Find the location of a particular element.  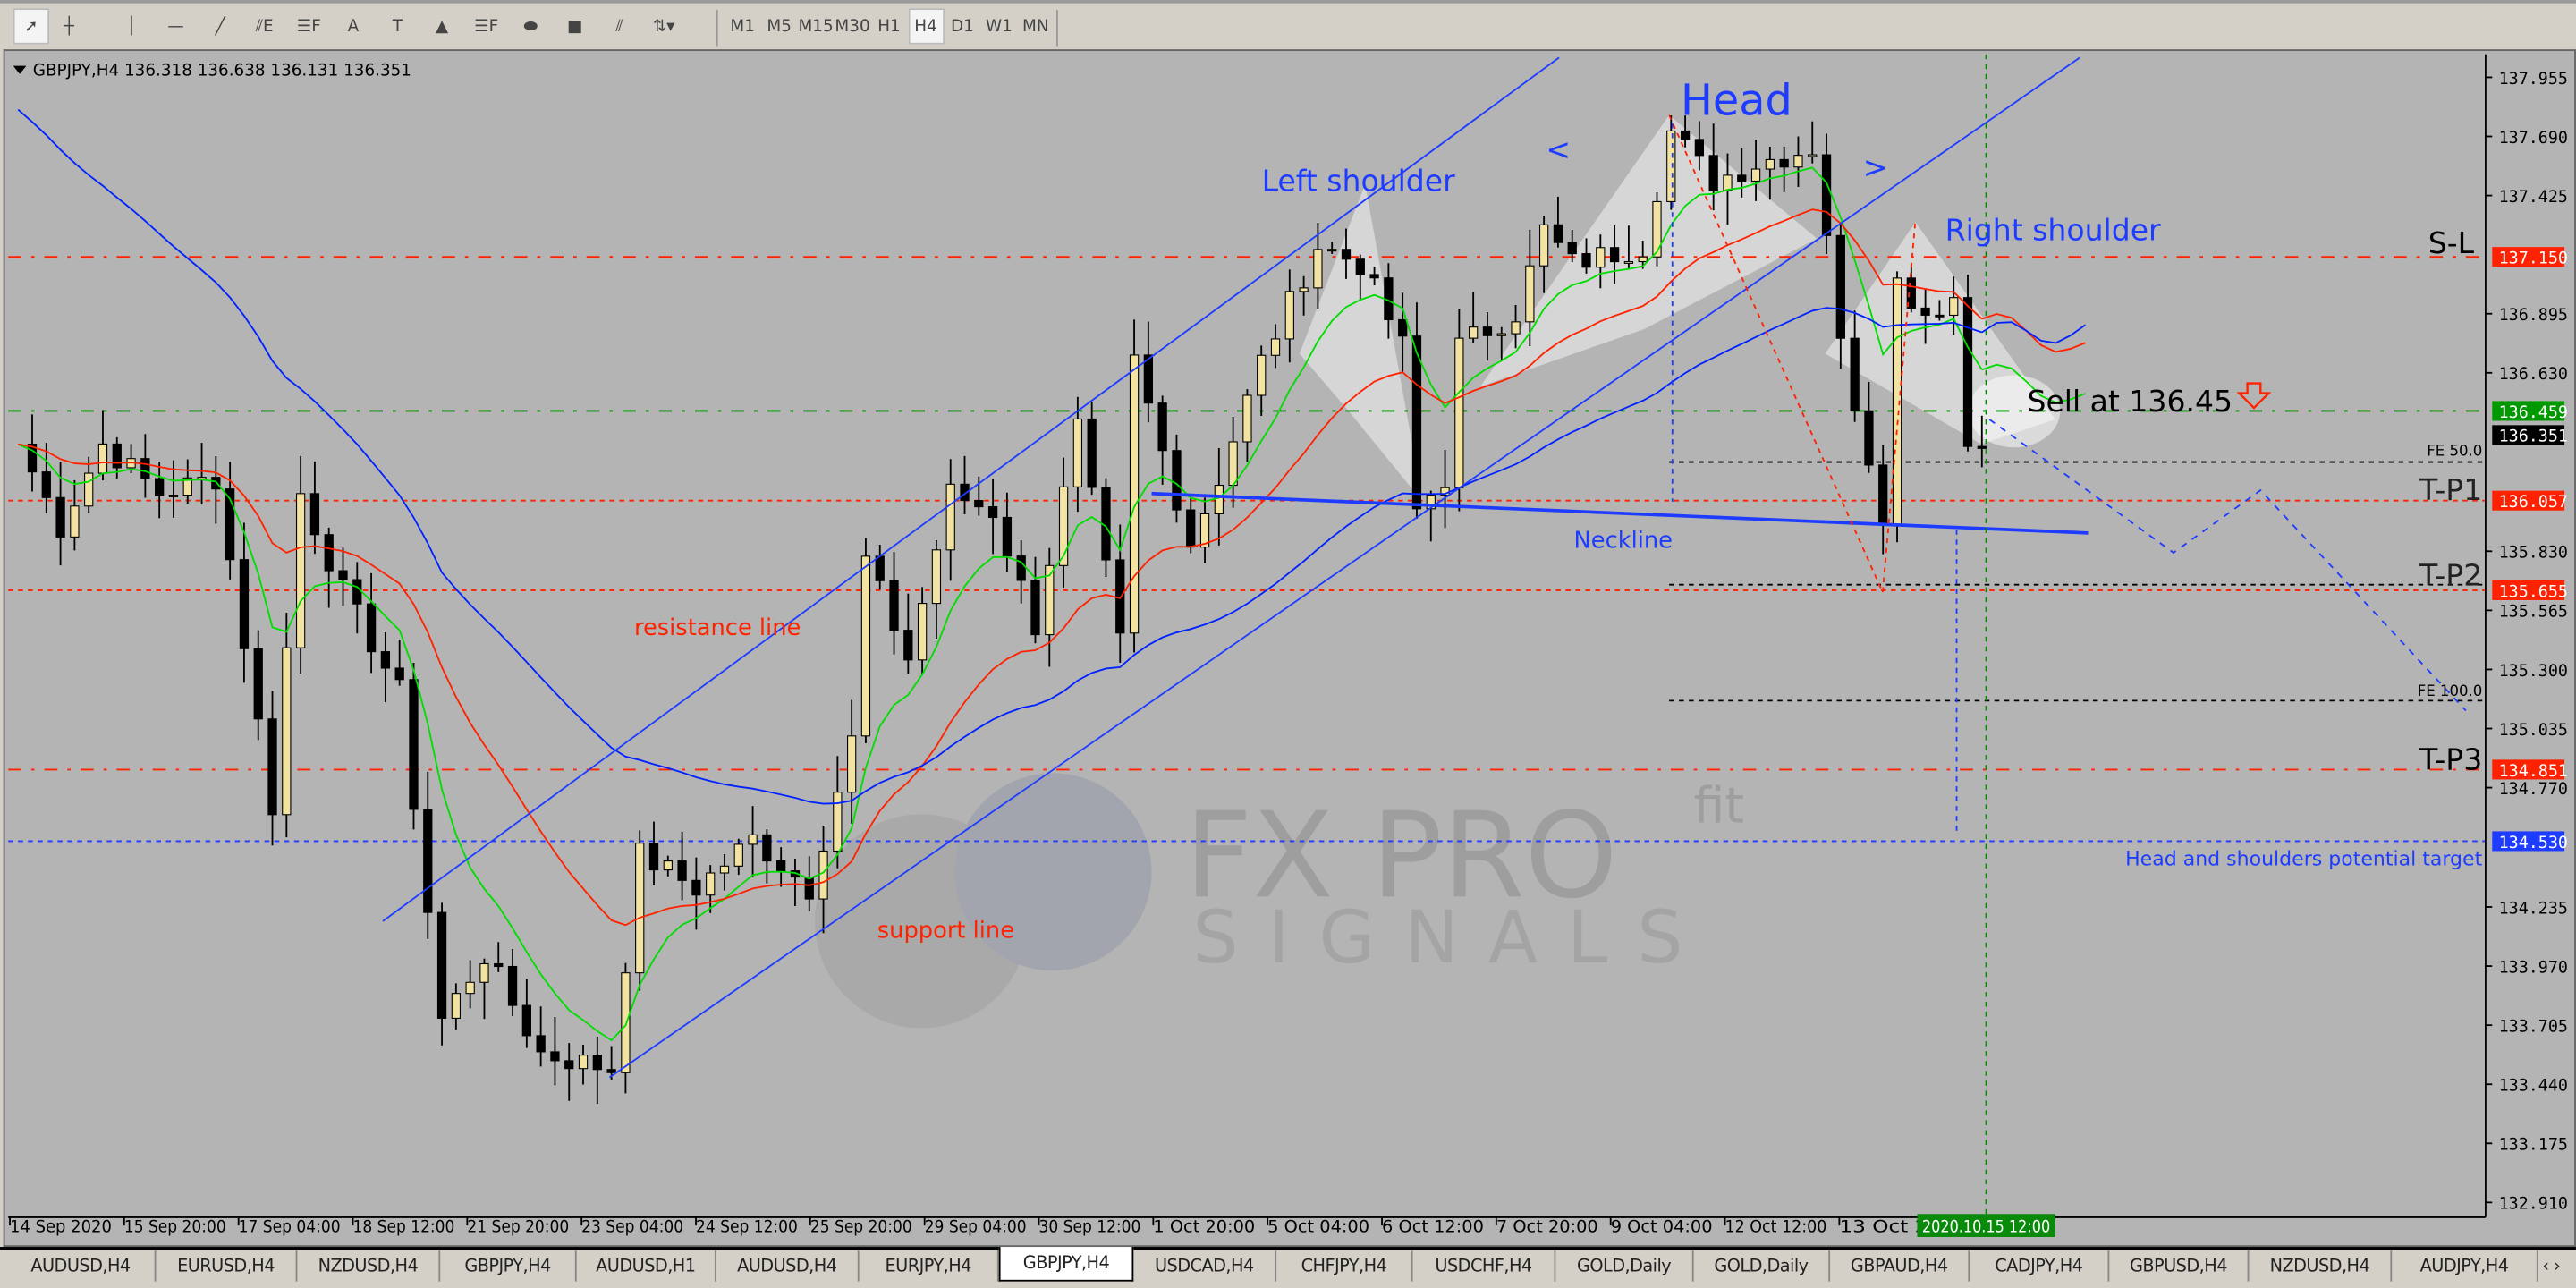

tp3-label: T-P3 is located at coordinates (2450, 759).